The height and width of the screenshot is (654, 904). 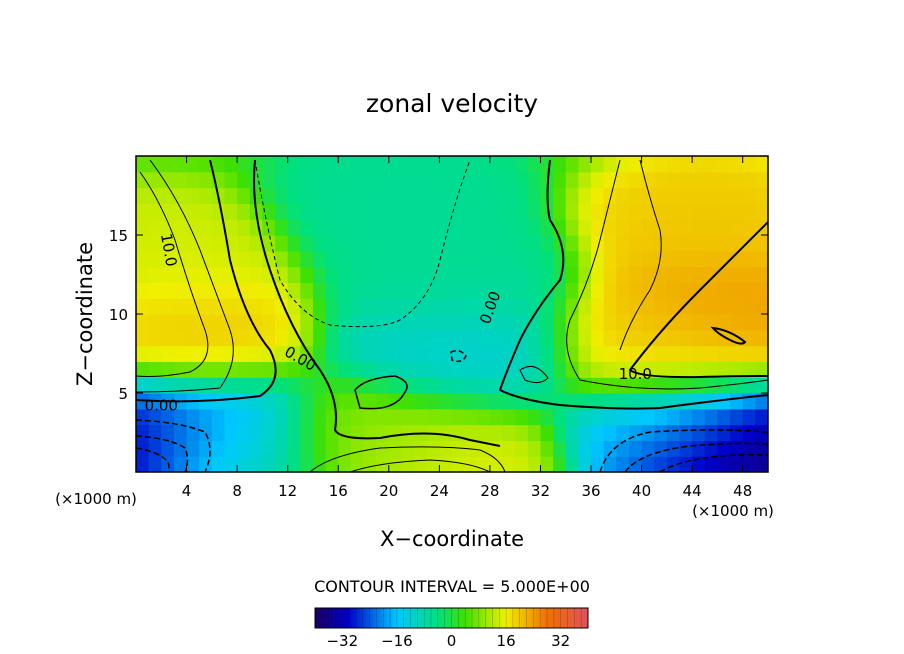 I want to click on contour-line-0-right, so click(x=633, y=284).